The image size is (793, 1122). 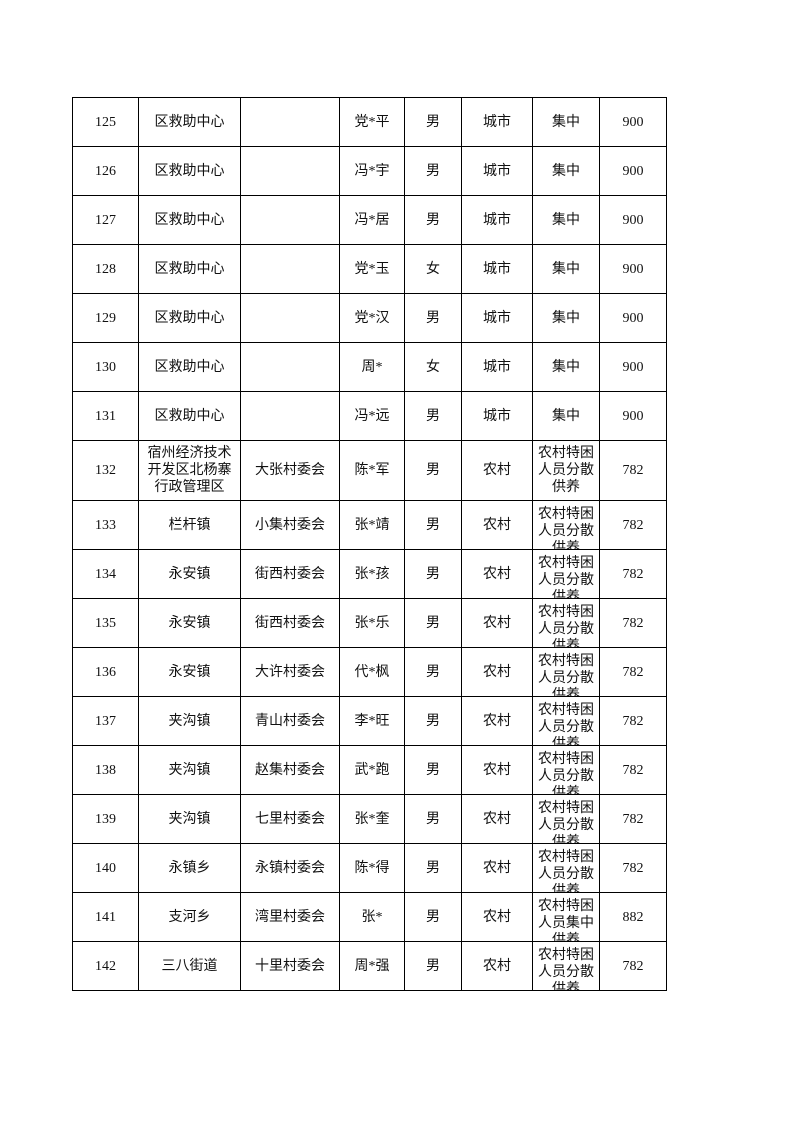 I want to click on row-number-text: 142, so click(x=105, y=966).